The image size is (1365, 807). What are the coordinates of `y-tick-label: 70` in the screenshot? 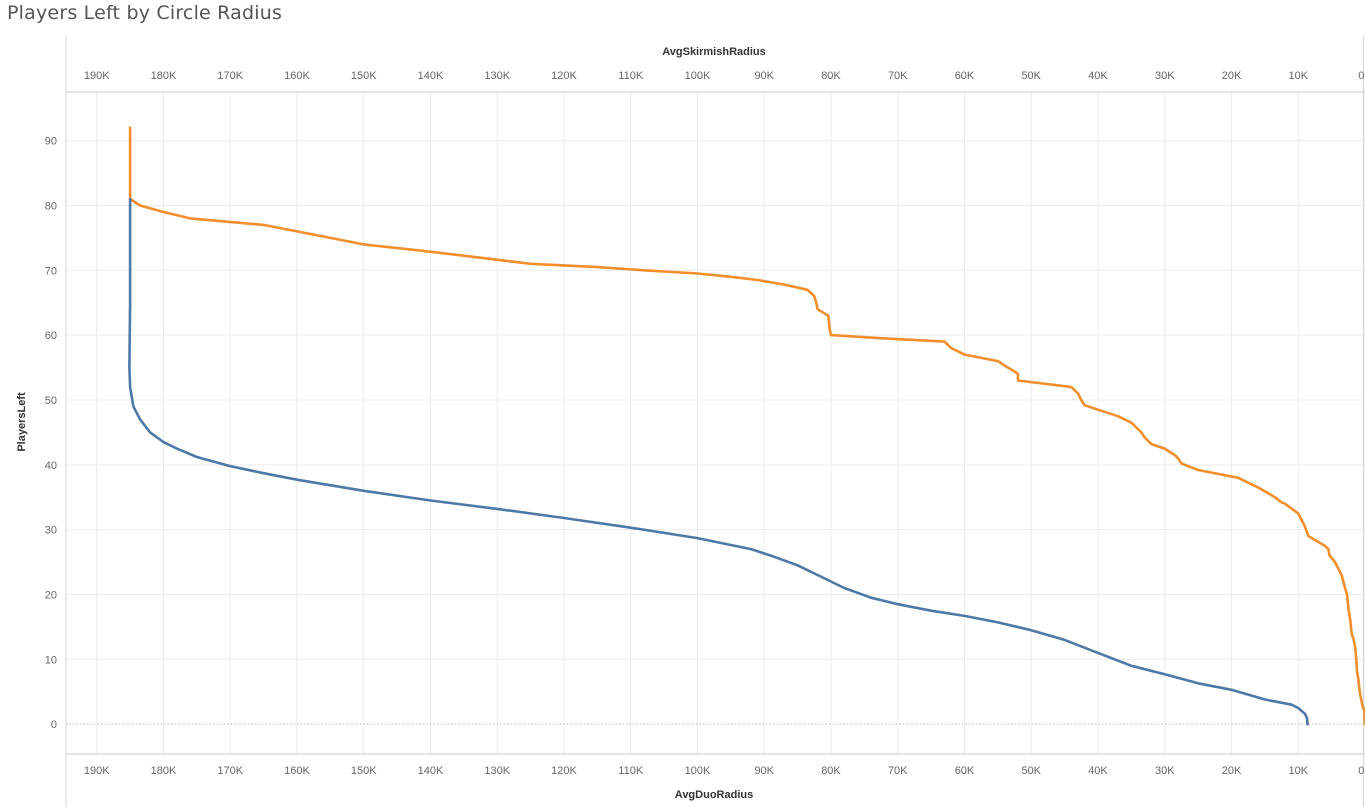 It's located at (51, 271).